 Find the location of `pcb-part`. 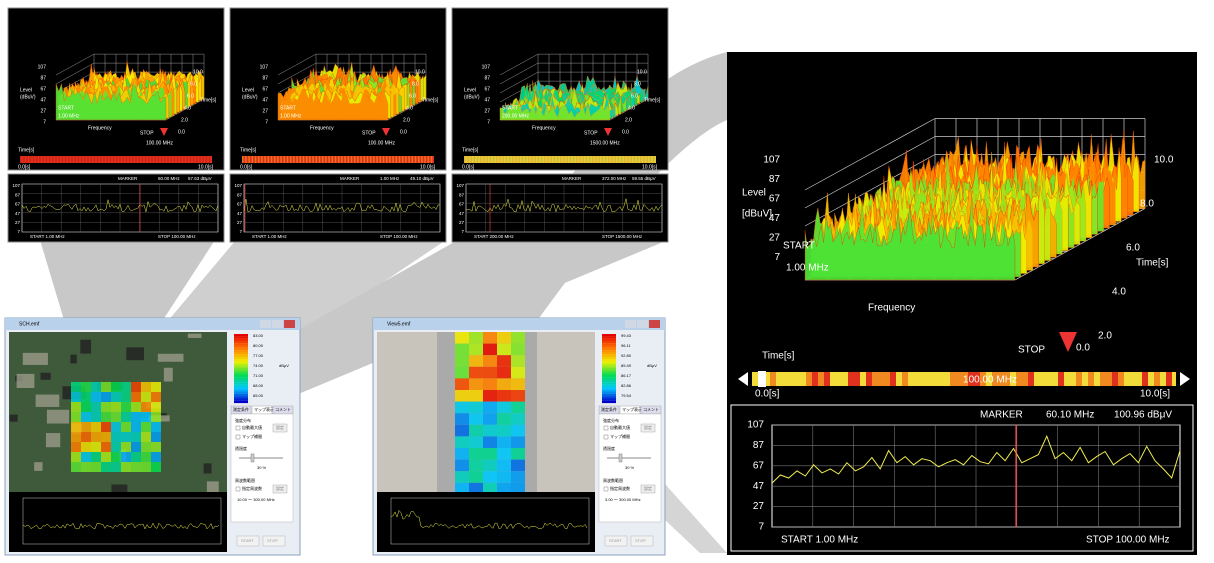

pcb-part is located at coordinates (170, 357).